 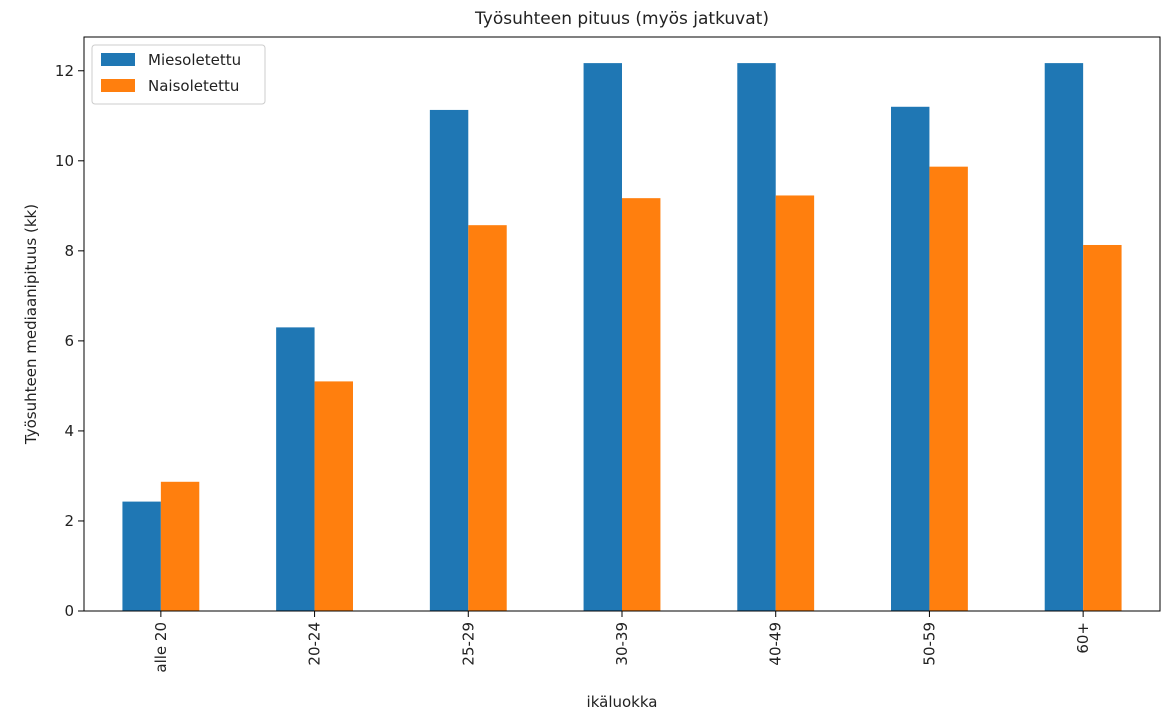 I want to click on y-tick-label: 2, so click(x=69, y=521).